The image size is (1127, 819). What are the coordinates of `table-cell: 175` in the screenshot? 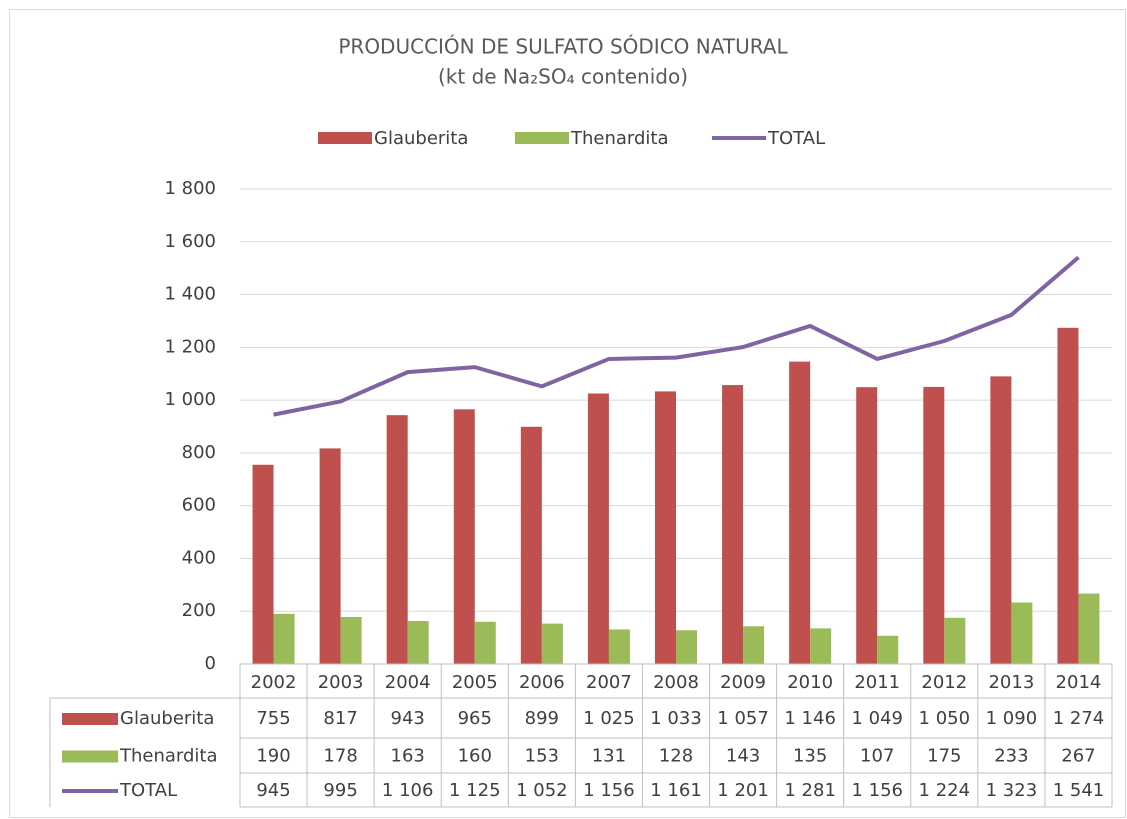 It's located at (944, 756).